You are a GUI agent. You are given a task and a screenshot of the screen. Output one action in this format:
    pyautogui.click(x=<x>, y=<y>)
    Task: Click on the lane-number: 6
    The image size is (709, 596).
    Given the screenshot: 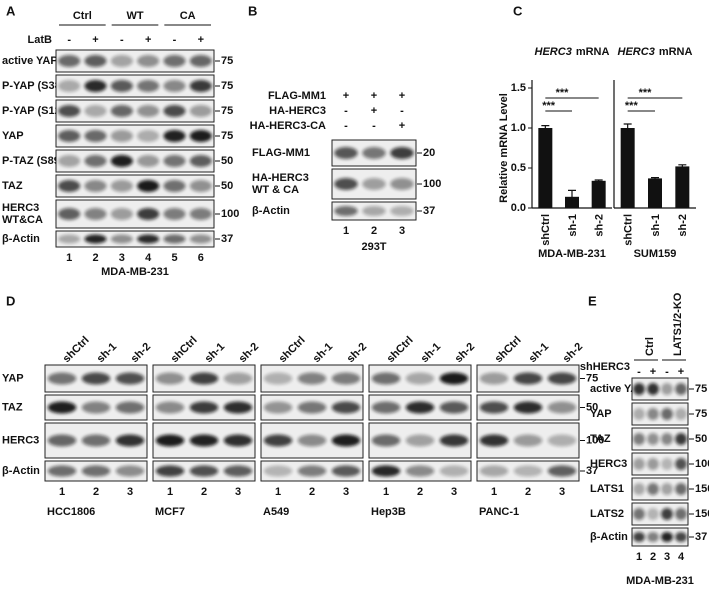 What is the action you would take?
    pyautogui.click(x=201, y=258)
    